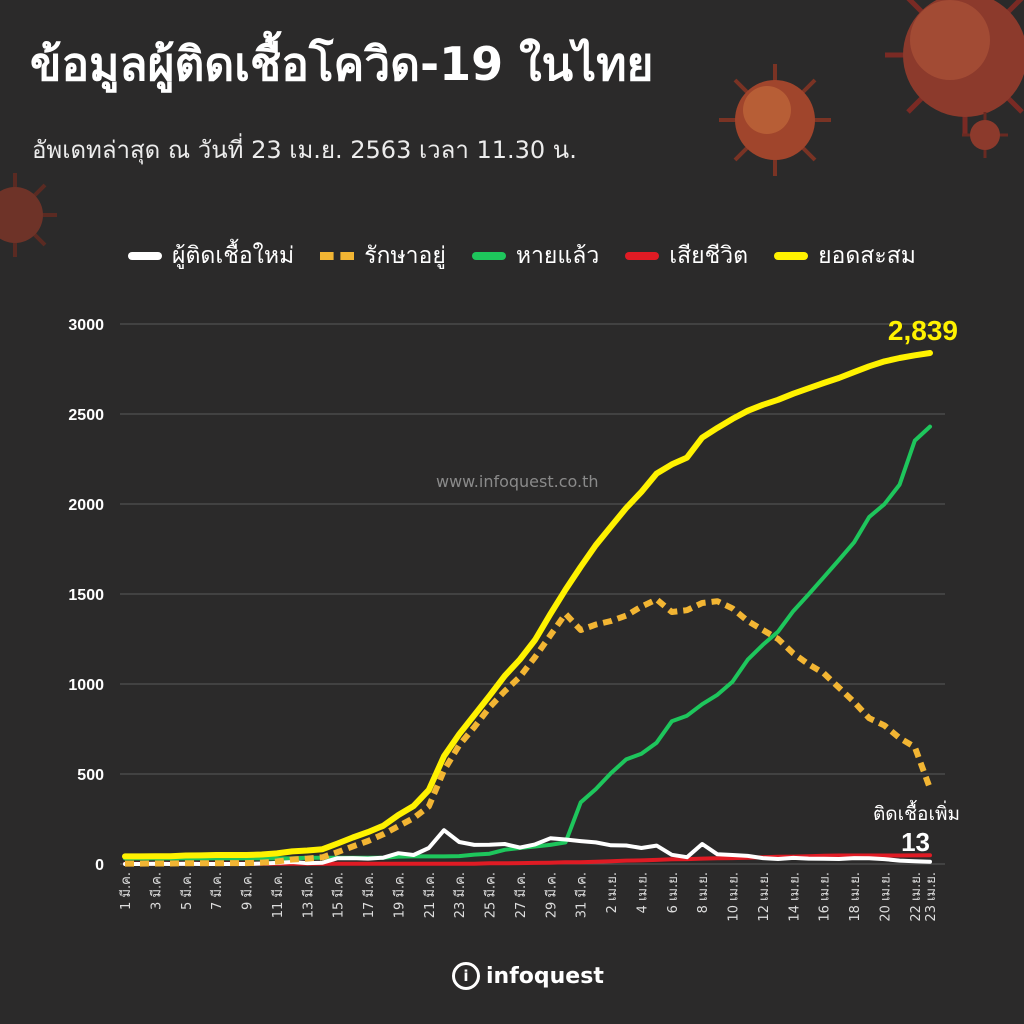  I want to click on legend-item-new-cases: ผู้ติดเชื้อใหม่, so click(211, 256).